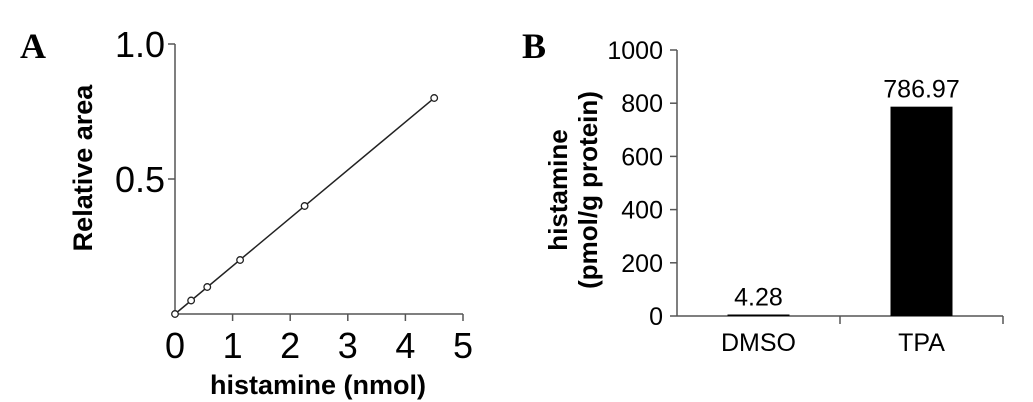 The height and width of the screenshot is (402, 1033). Describe the element at coordinates (83, 168) in the screenshot. I see `panel-a-y-axis-label: Relative area` at that location.